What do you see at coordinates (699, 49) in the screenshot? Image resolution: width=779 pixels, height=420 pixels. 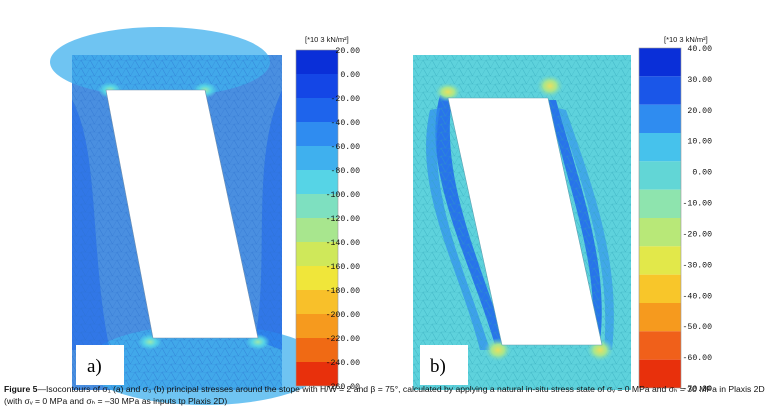 I see `colorbar-tick-label: 40.00` at bounding box center [699, 49].